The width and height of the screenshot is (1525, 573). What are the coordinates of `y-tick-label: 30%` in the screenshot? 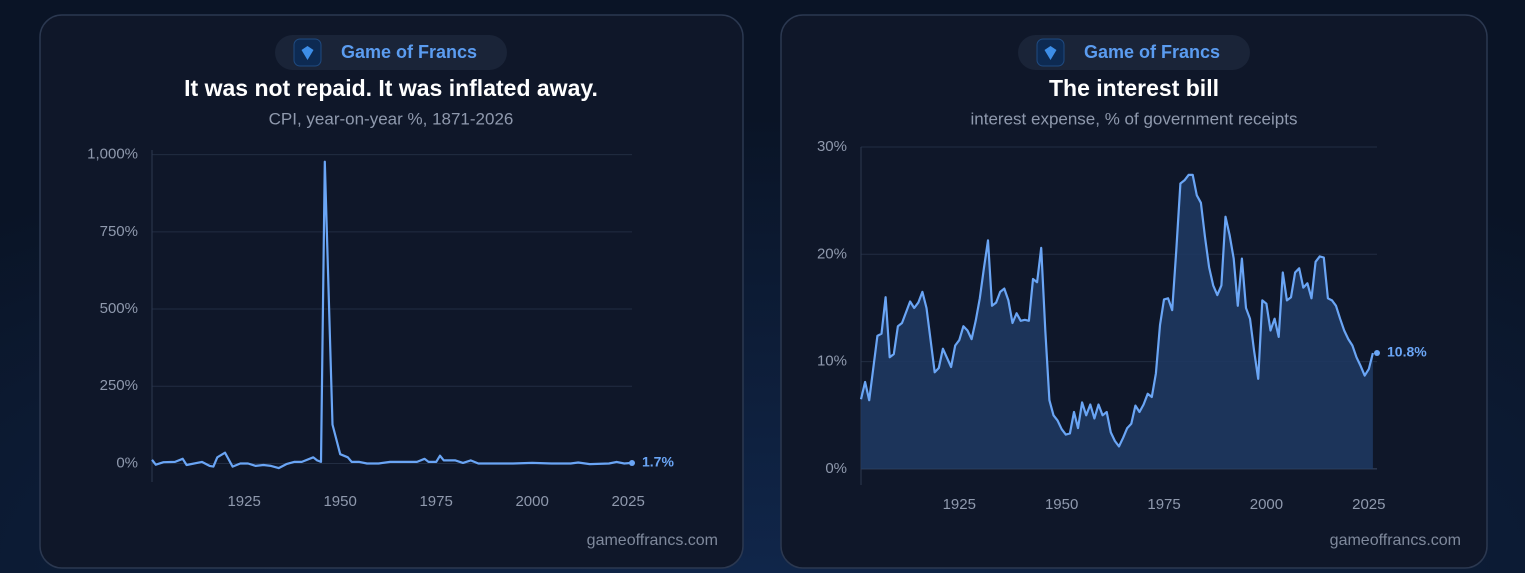 It's located at (832, 146).